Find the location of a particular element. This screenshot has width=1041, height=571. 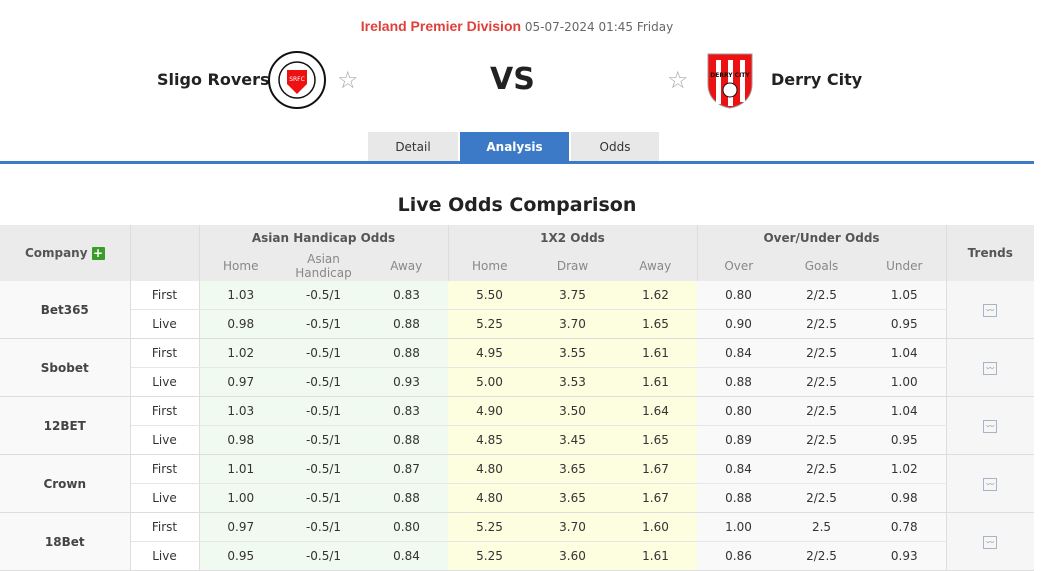

odds-cell: 3.45 is located at coordinates (572, 440).